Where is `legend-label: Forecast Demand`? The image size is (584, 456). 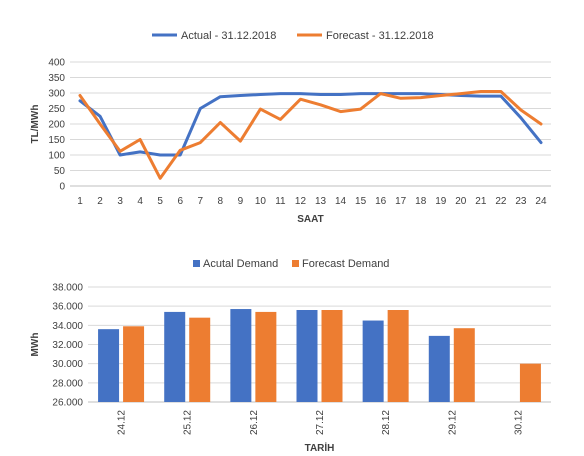
legend-label: Forecast Demand is located at coordinates (345, 264).